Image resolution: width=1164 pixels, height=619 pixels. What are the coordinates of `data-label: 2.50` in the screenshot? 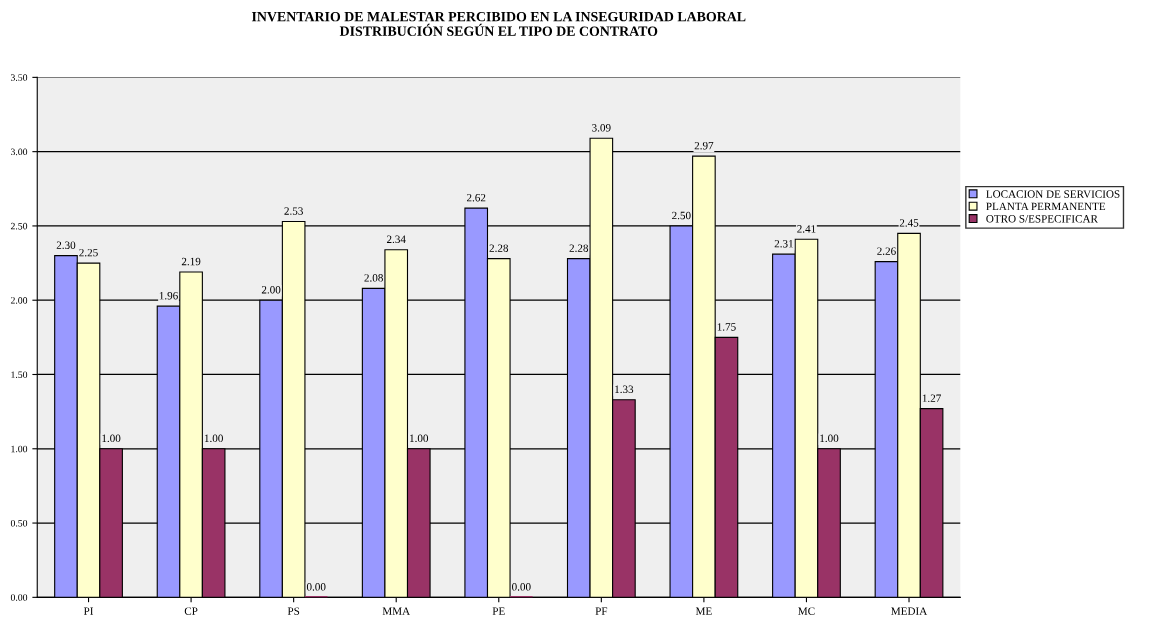 It's located at (681, 215).